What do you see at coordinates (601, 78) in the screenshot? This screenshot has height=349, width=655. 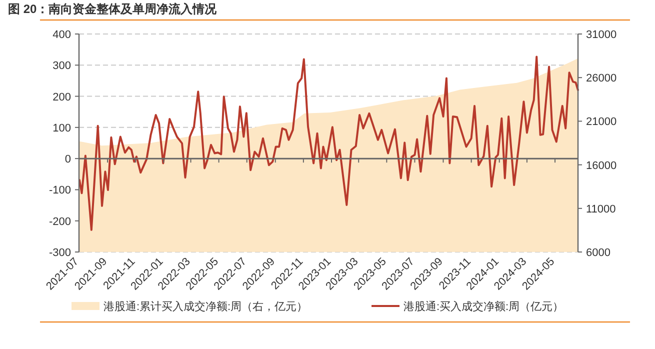 I see `y2-tick-label: 26000` at bounding box center [601, 78].